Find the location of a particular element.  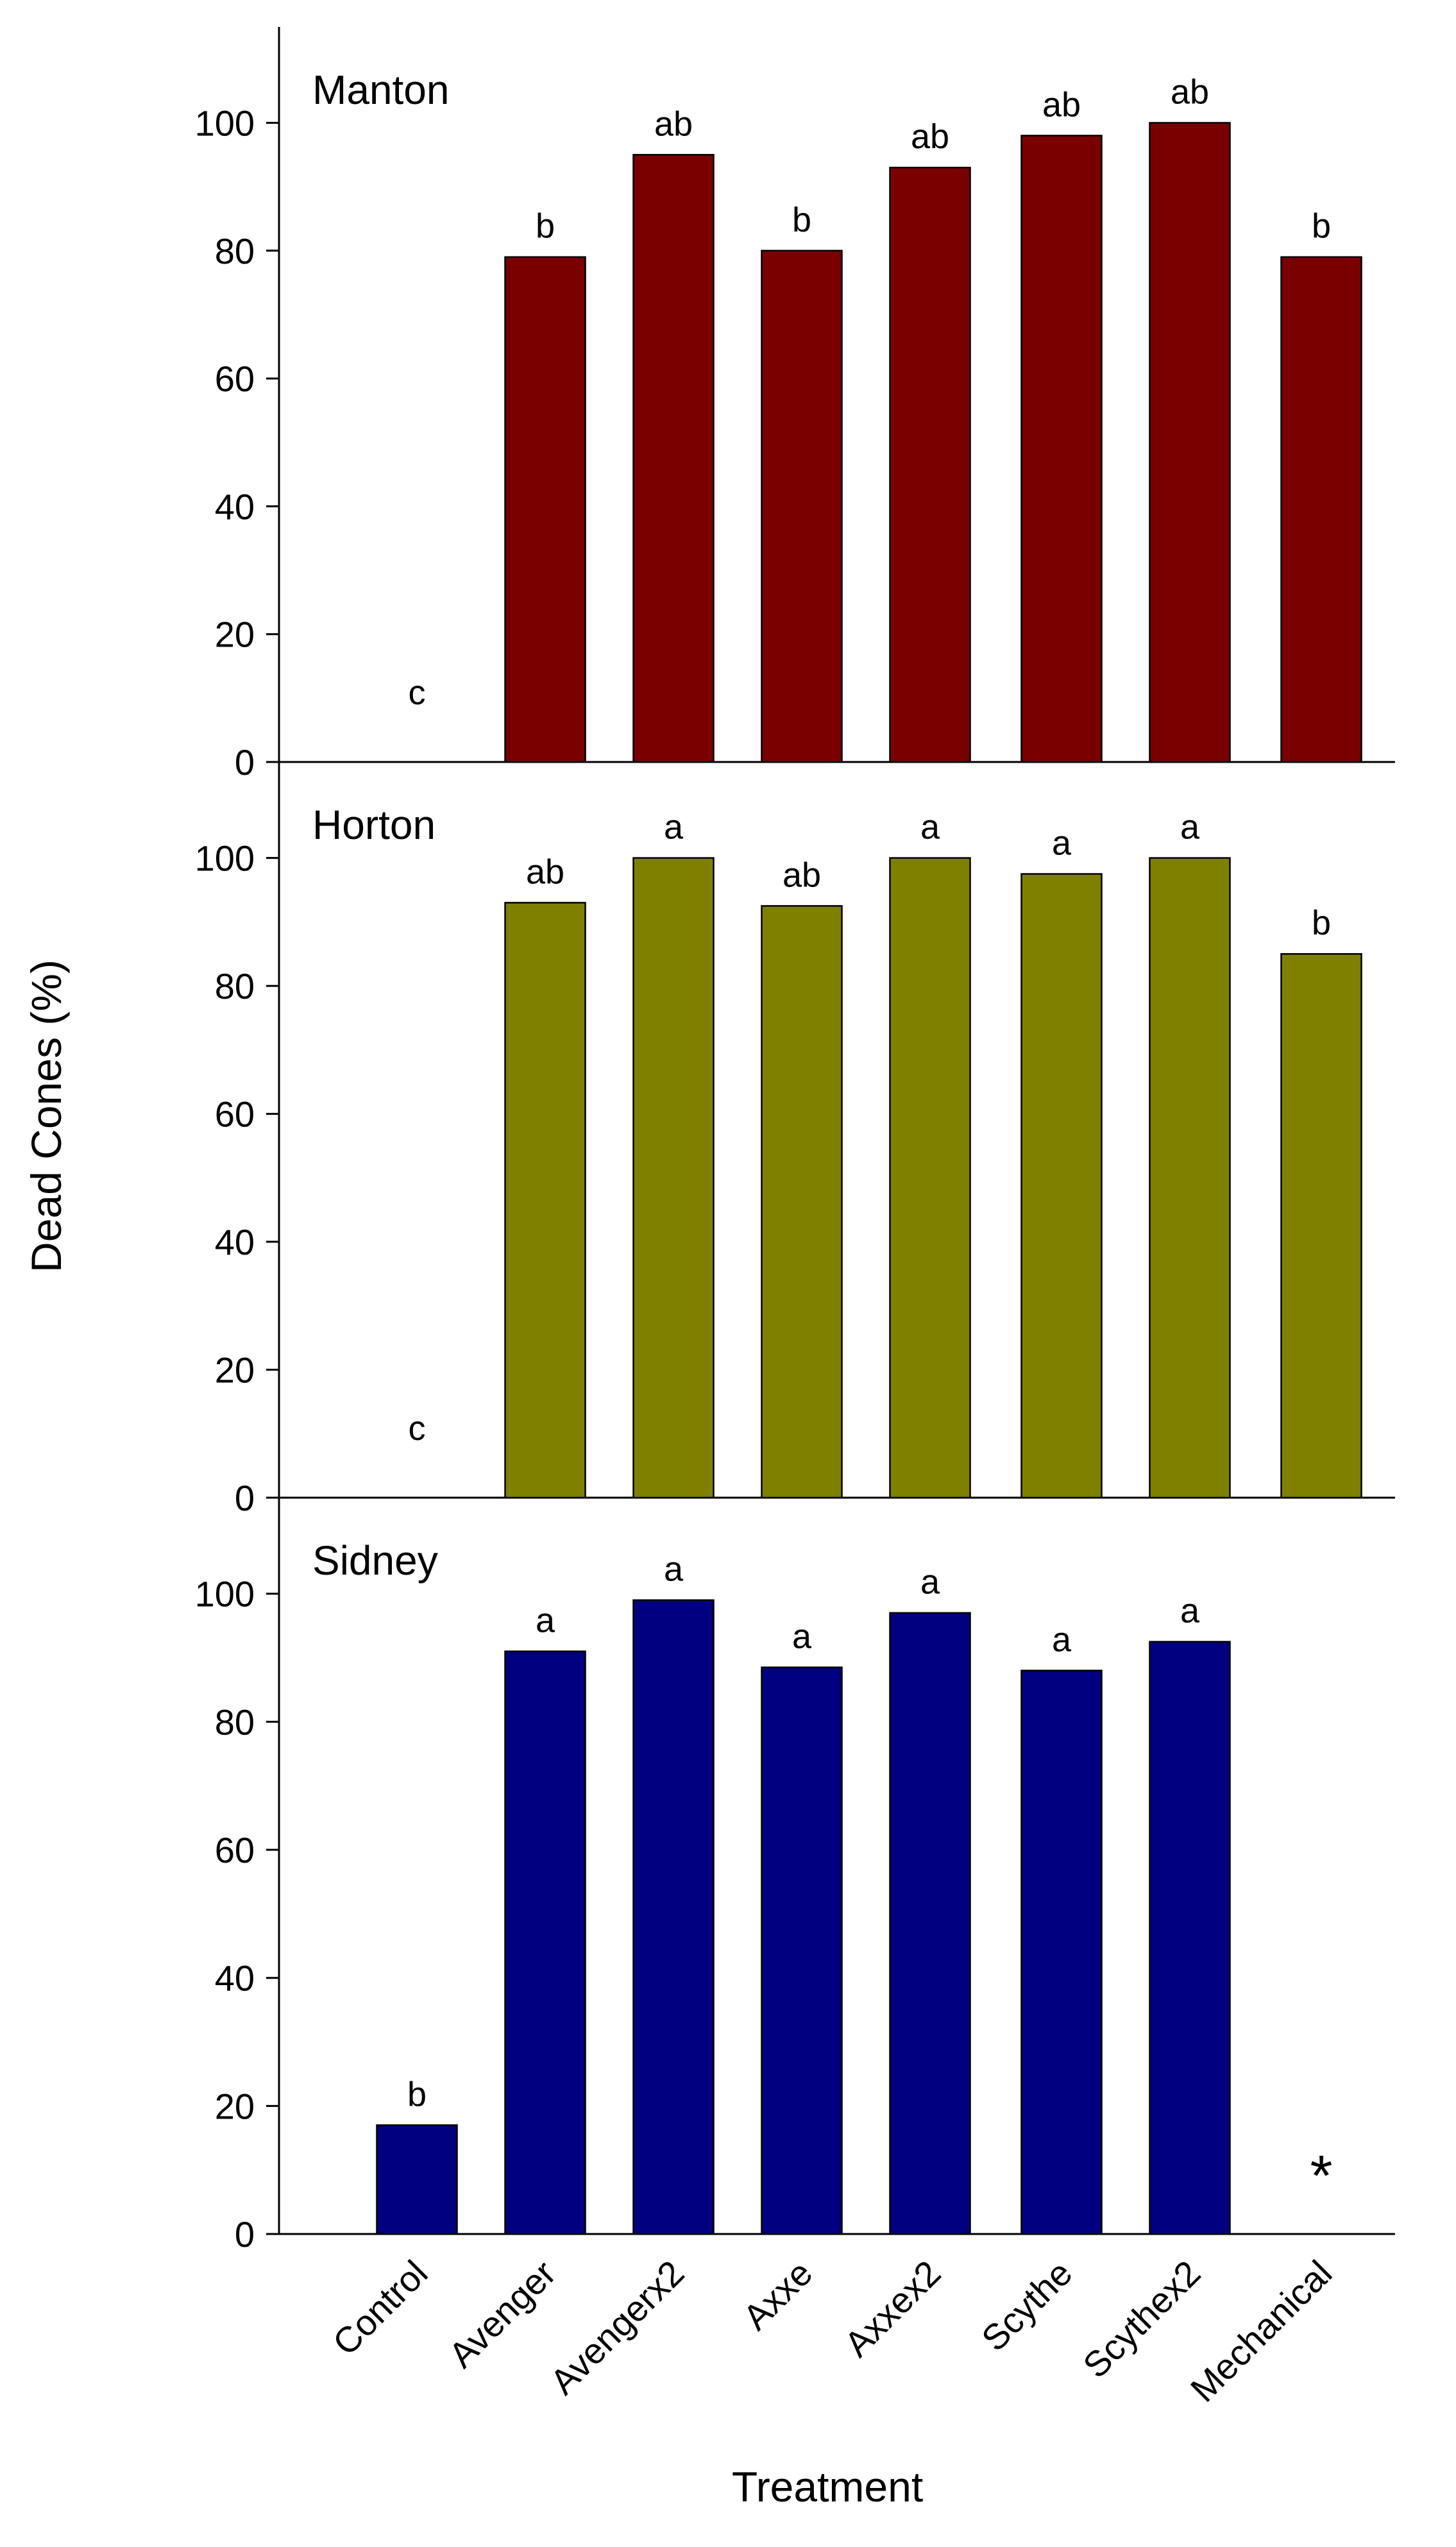

x-tick-label: Control is located at coordinates (380, 2308).